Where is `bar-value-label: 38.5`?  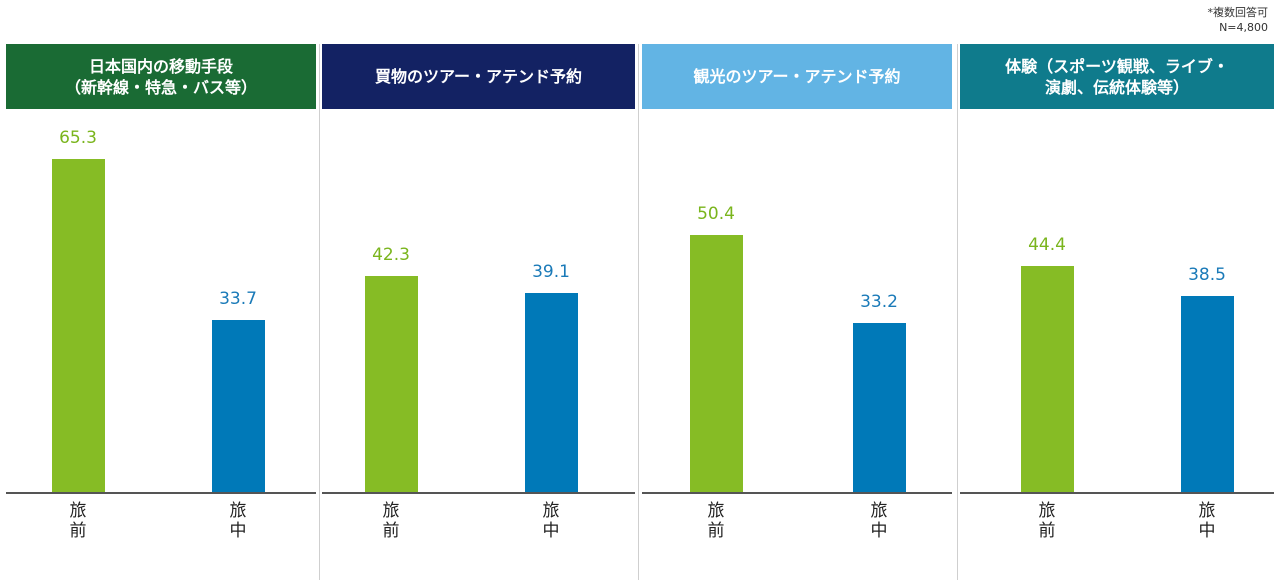 bar-value-label: 38.5 is located at coordinates (1207, 274).